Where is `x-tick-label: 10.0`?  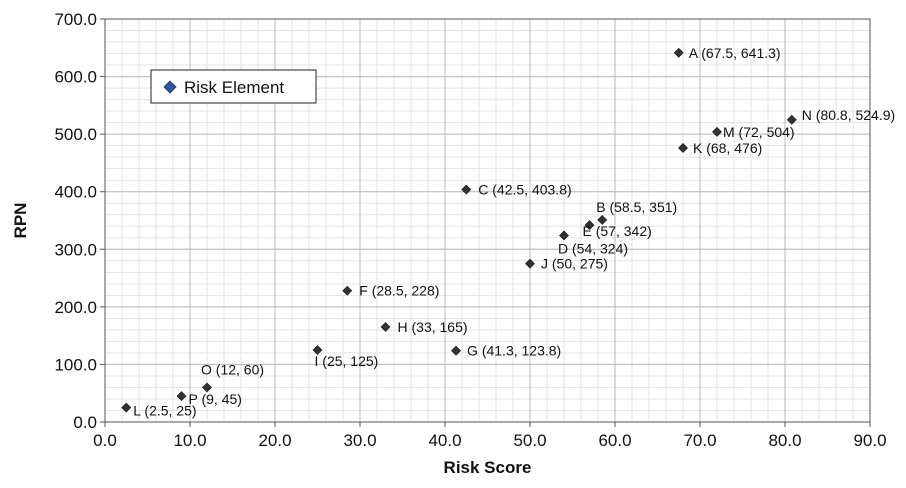
x-tick-label: 10.0 is located at coordinates (189, 440).